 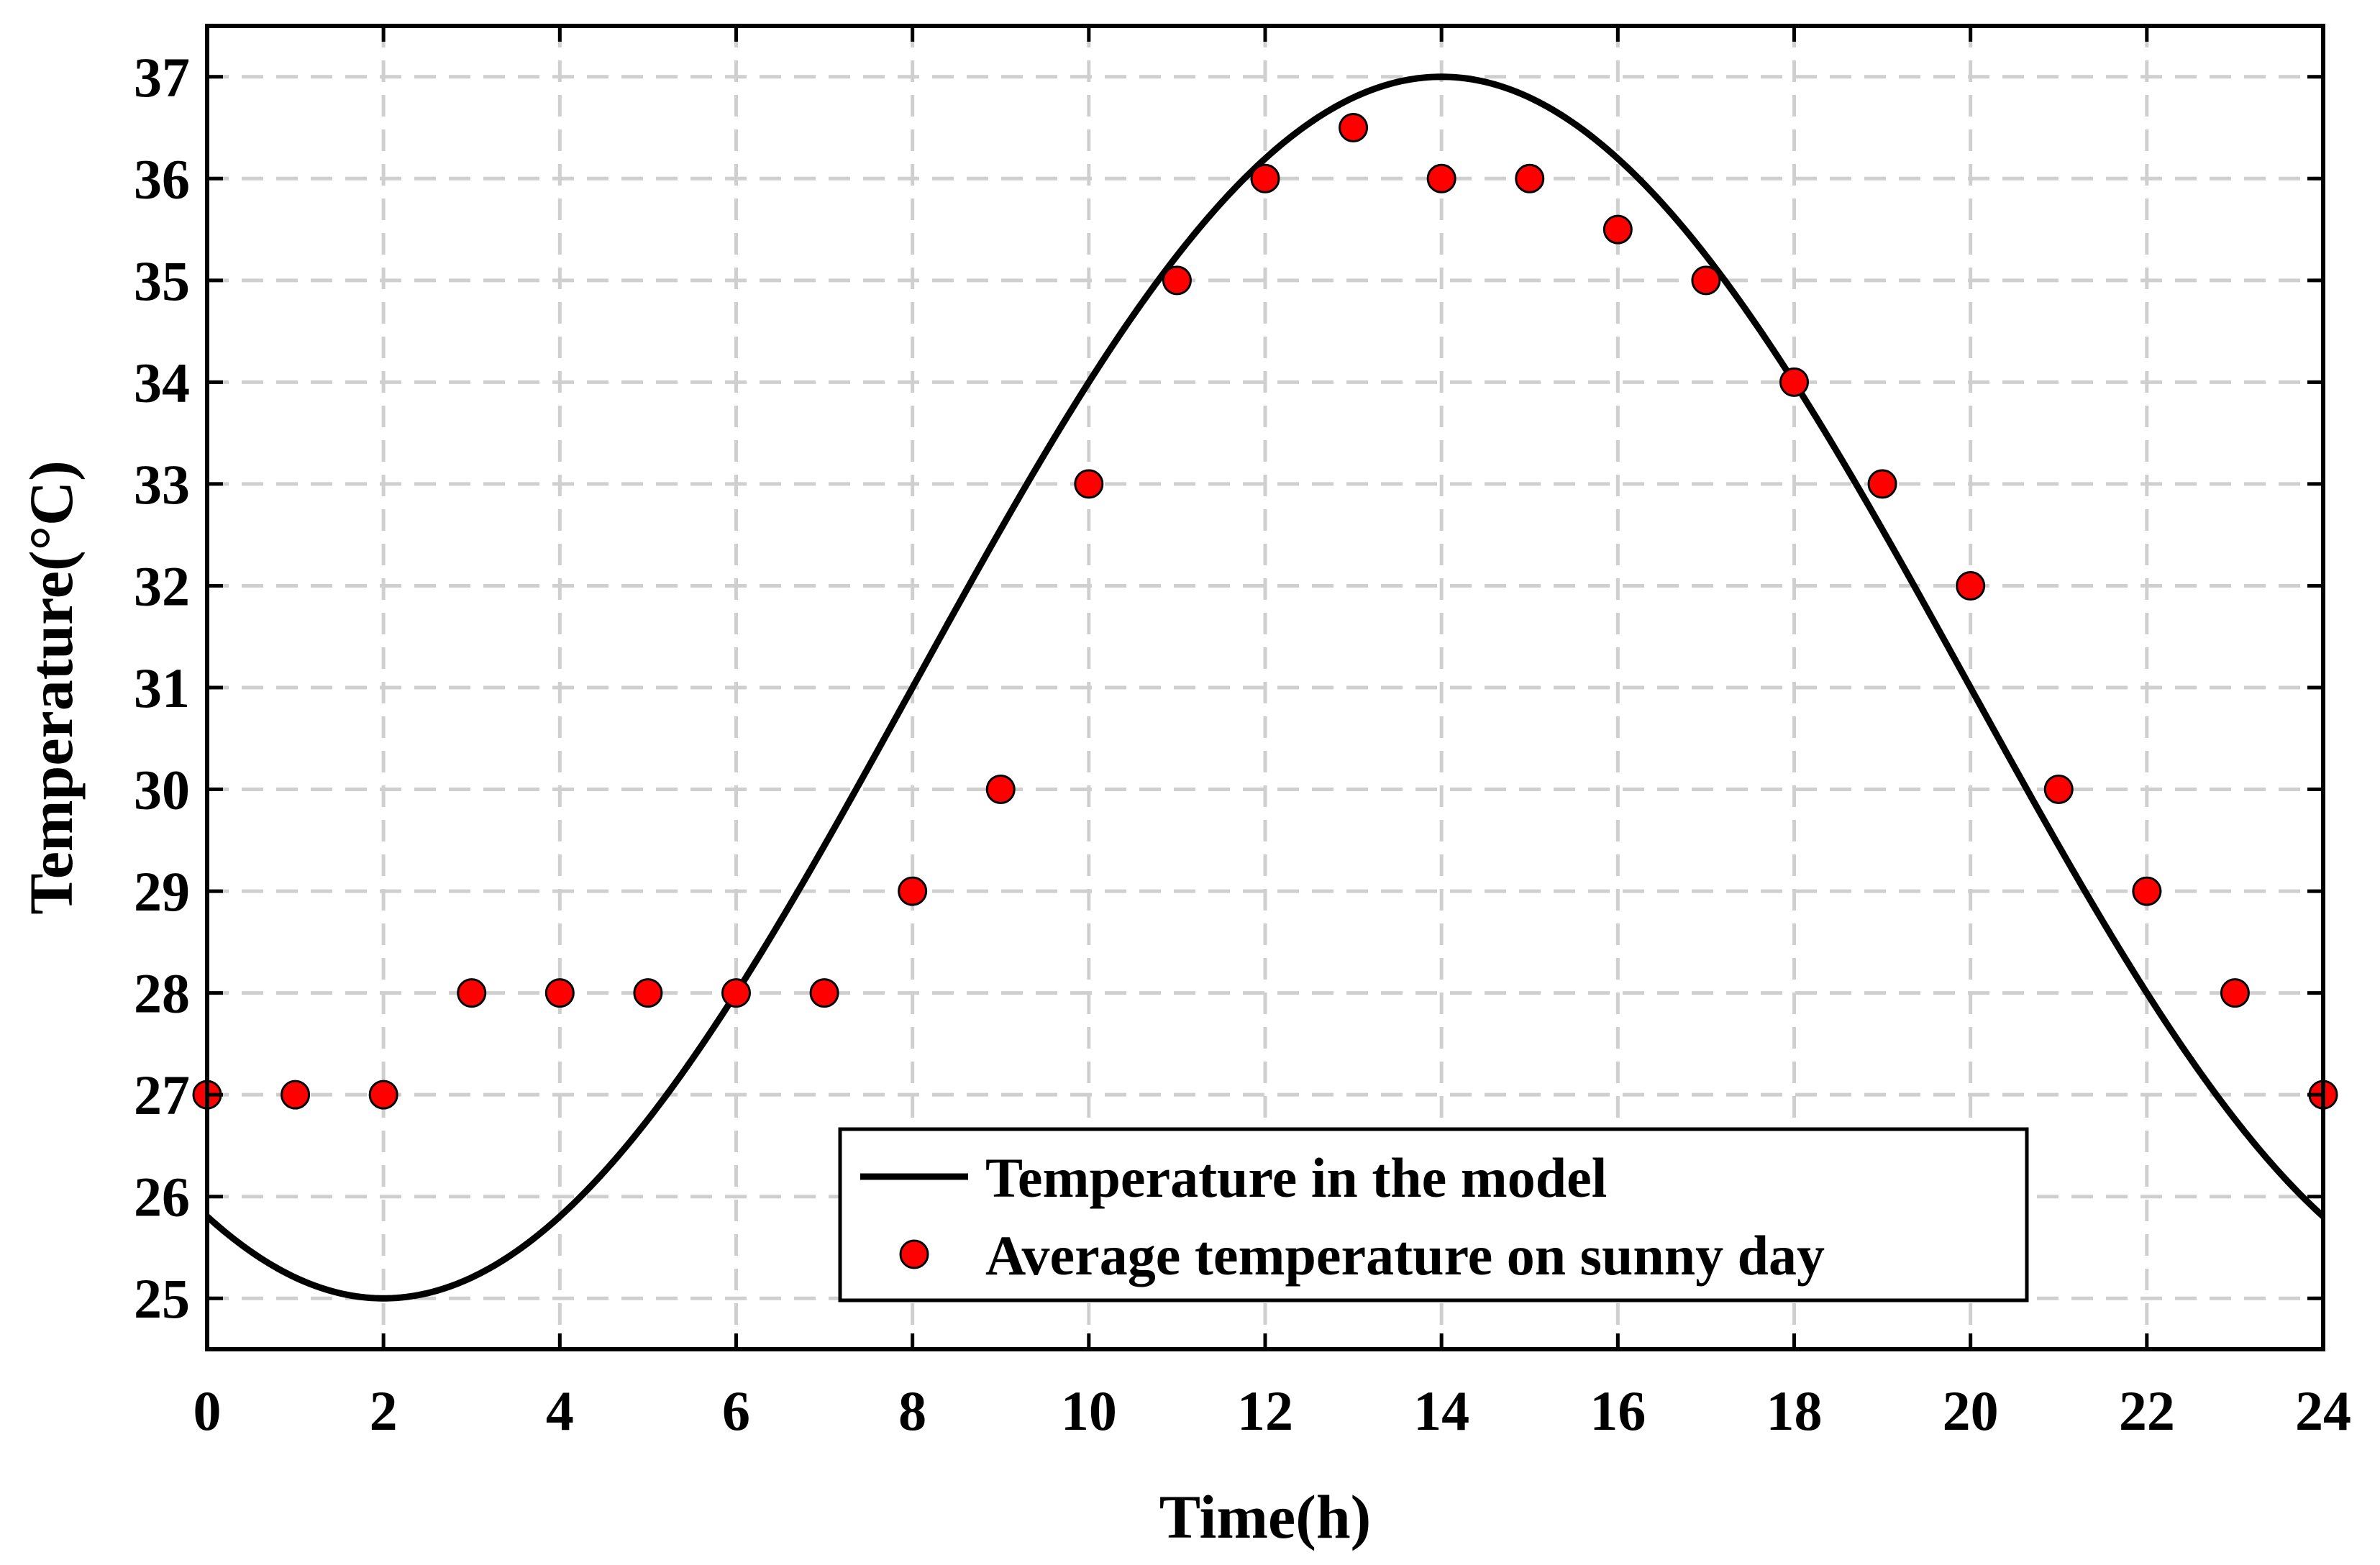 I want to click on x-tick-label: 4, so click(x=560, y=1410).